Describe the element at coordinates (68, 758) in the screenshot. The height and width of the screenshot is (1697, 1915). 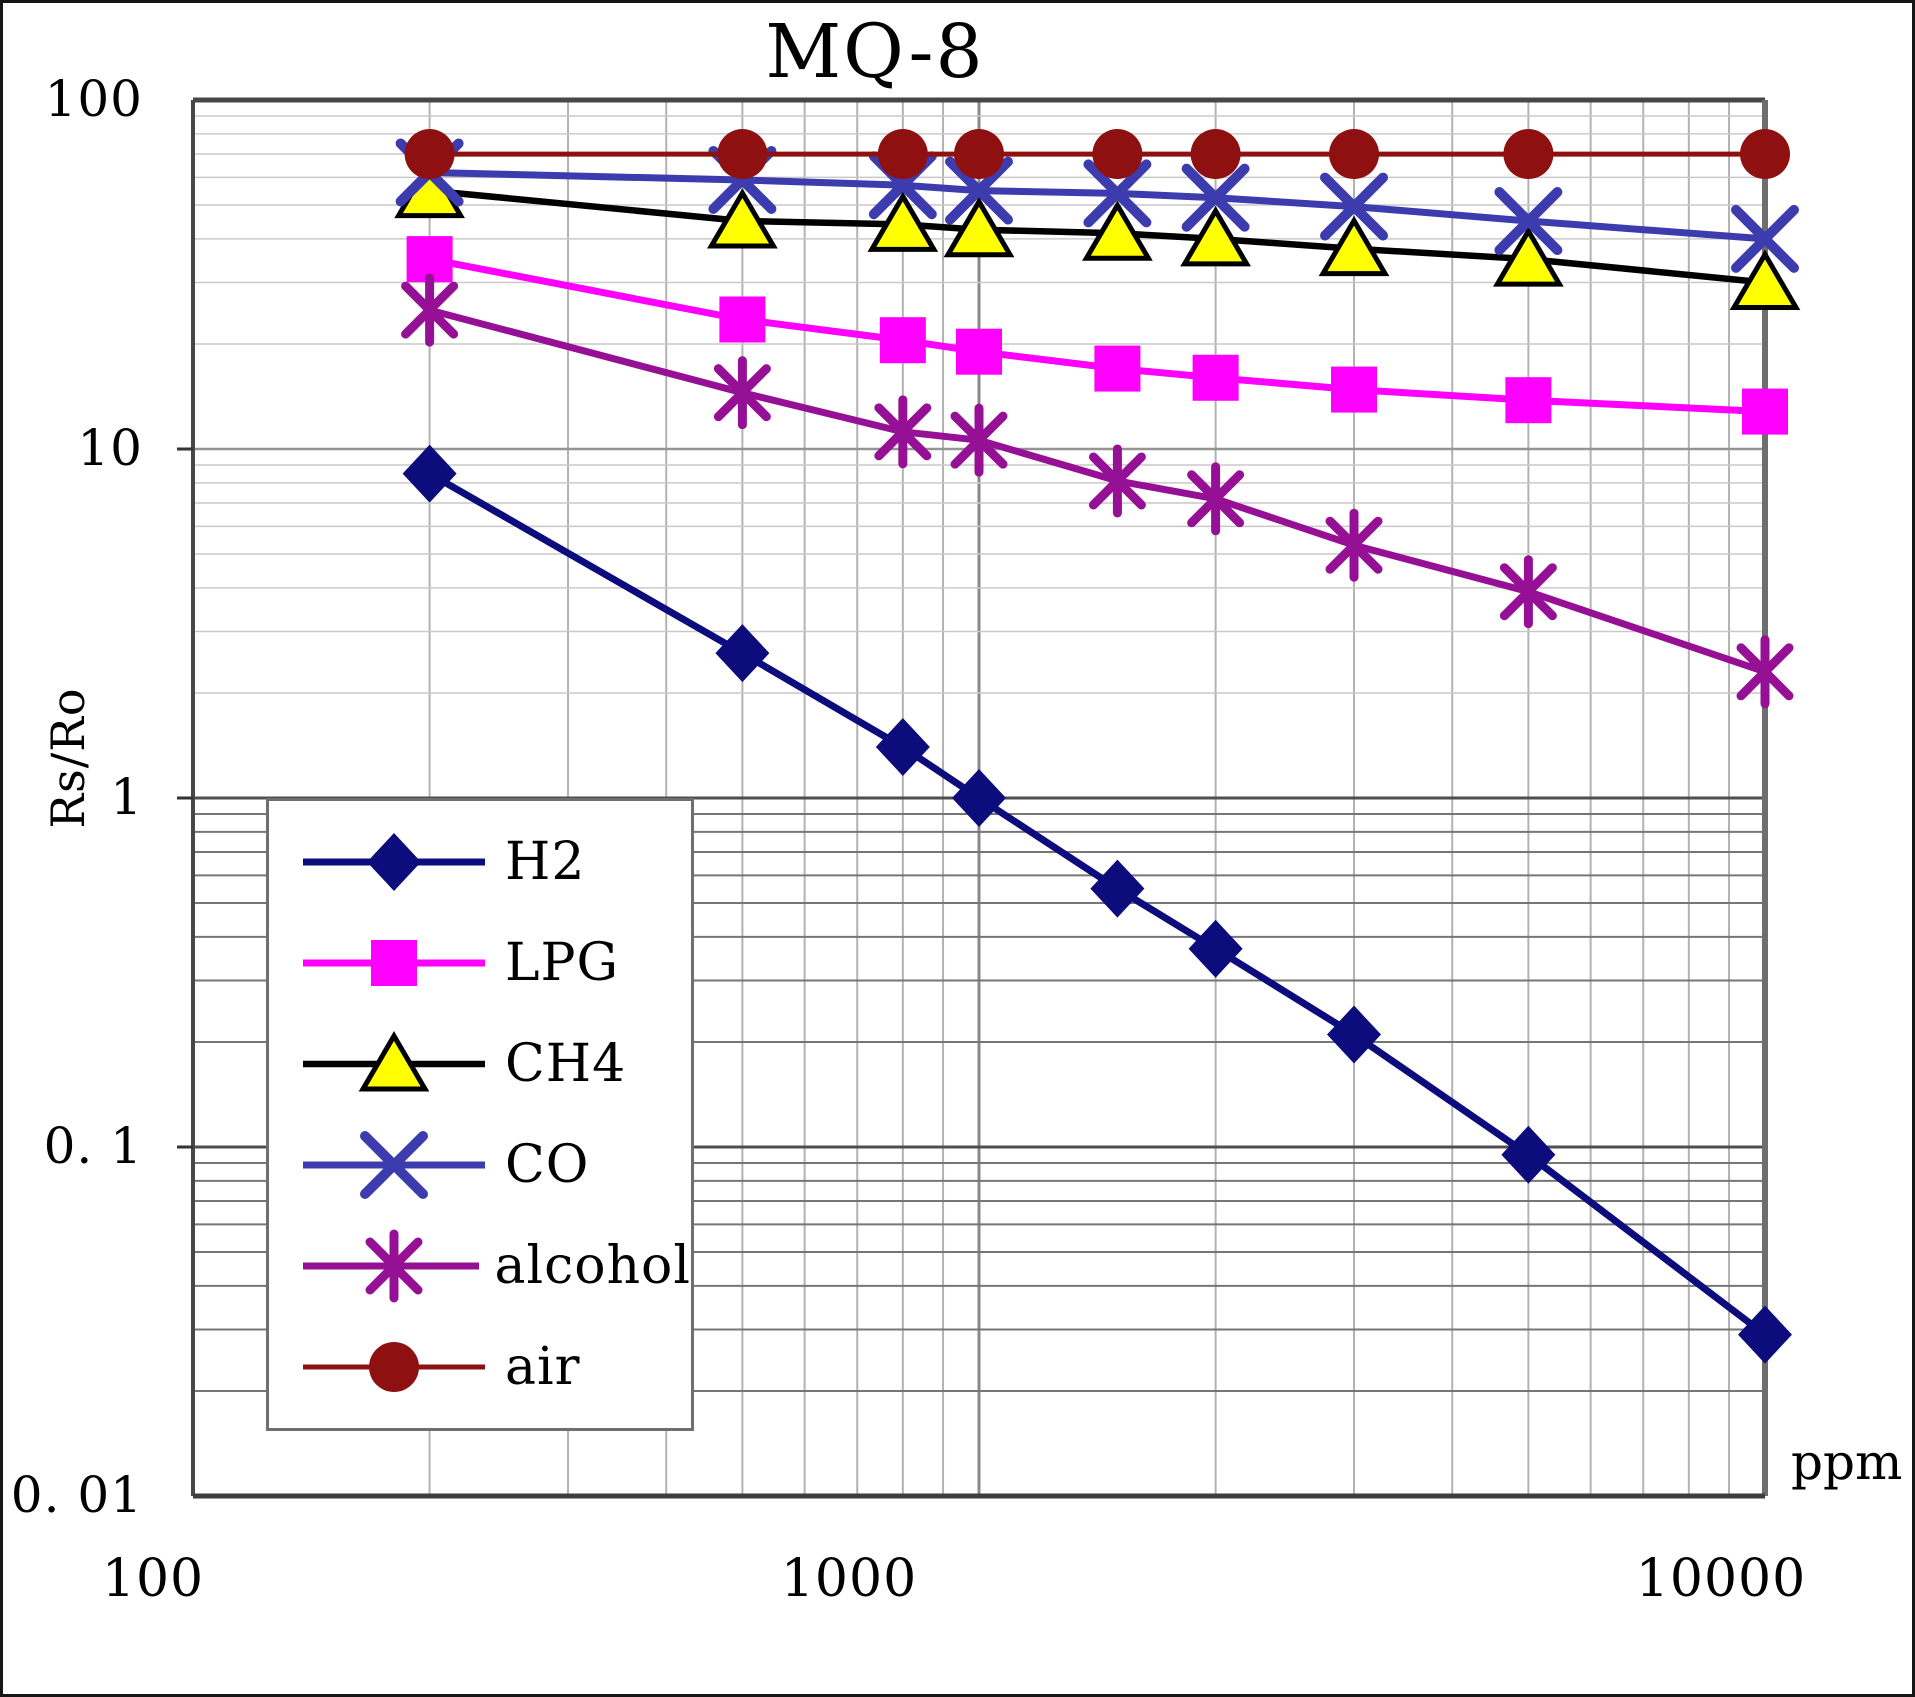
I see `y-axis-title: Rs/Ro` at that location.